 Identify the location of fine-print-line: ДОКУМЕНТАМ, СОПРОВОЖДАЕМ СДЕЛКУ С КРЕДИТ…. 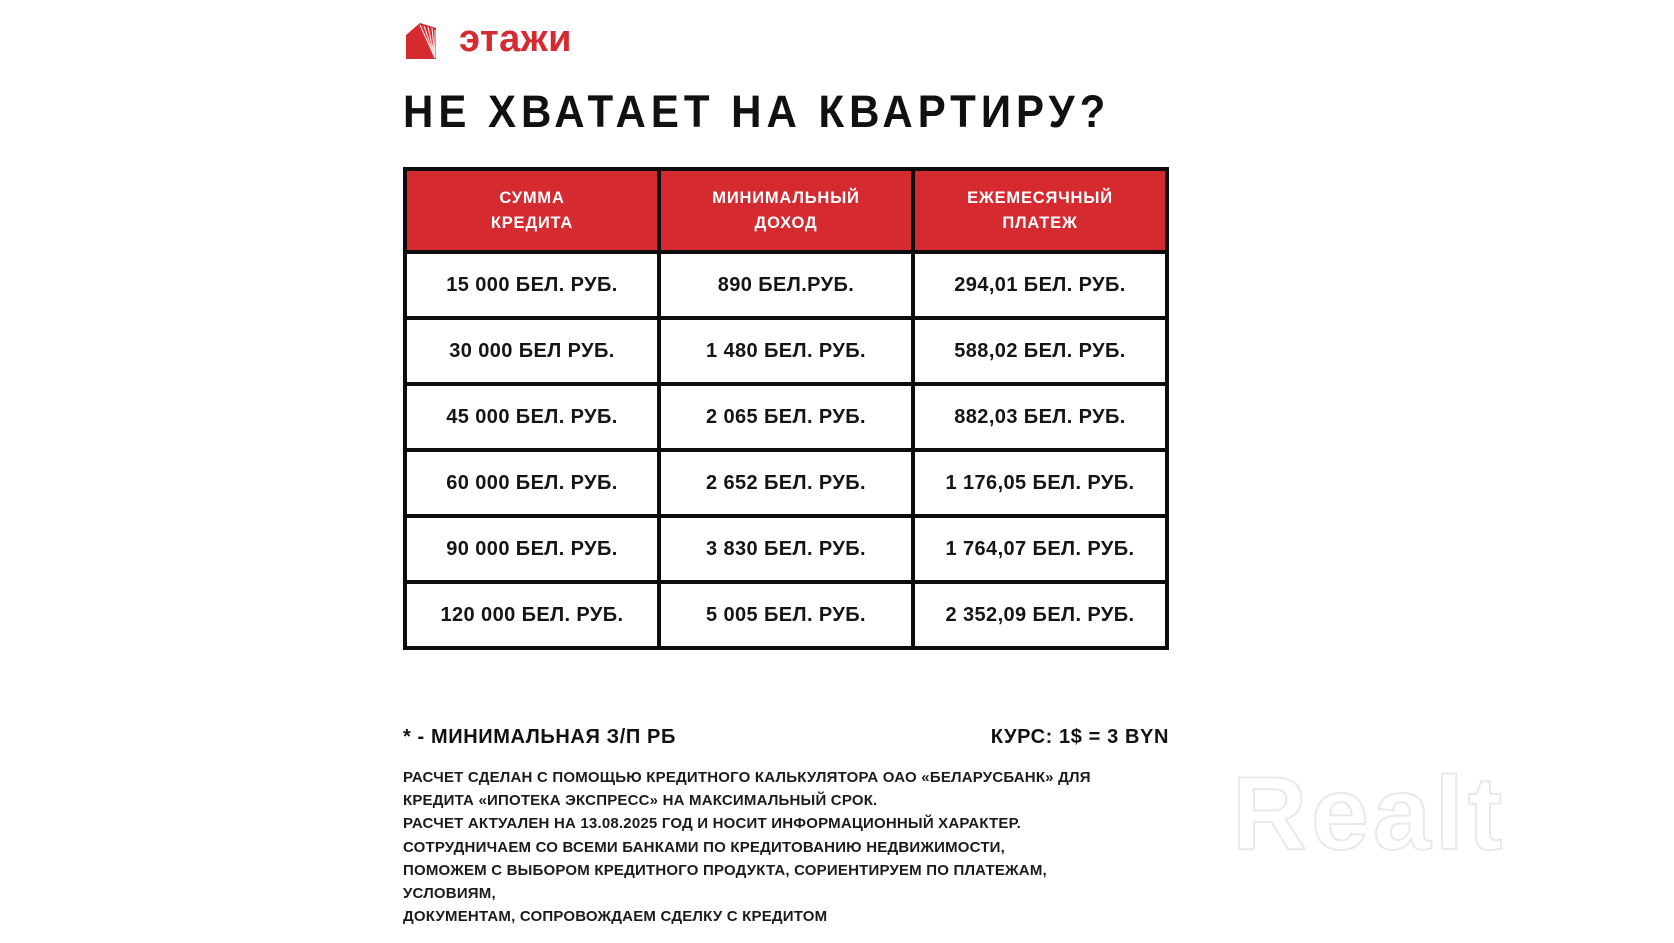
(615, 917).